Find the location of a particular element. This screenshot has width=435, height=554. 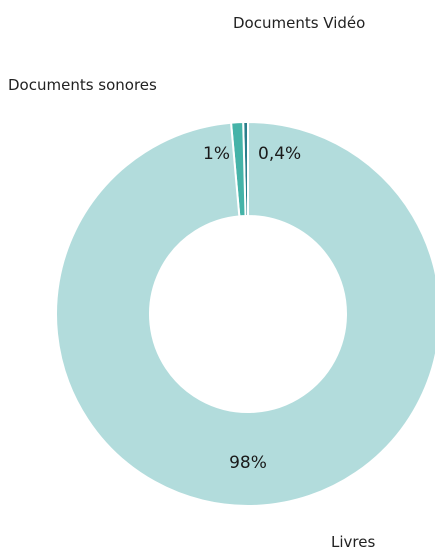

data-label-documents-vid-o: 0,4% is located at coordinates (279, 154).